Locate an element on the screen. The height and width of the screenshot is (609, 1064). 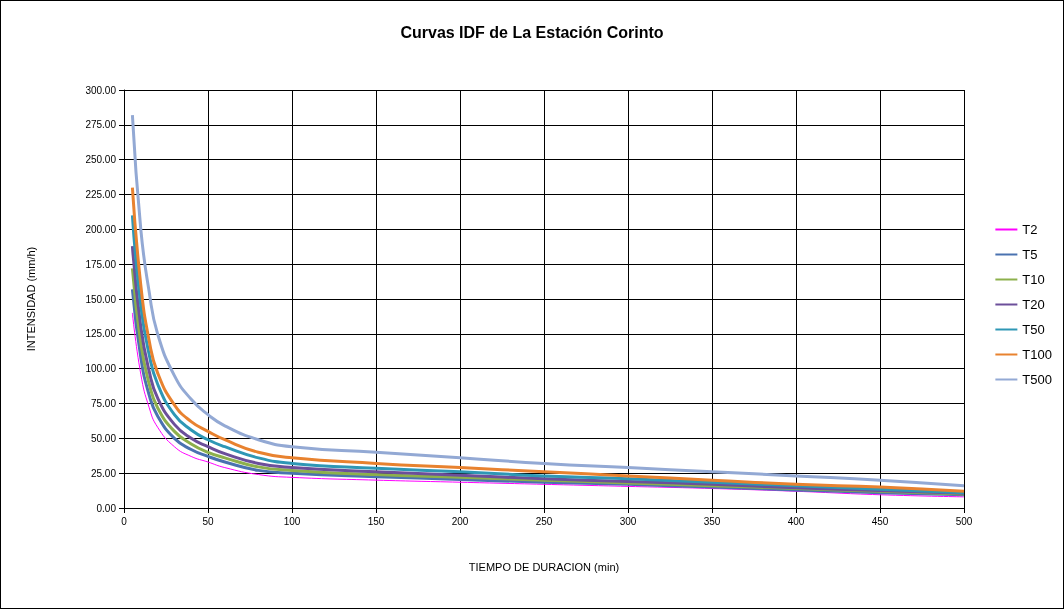
y-tick-label: 200.00 is located at coordinates (101, 229).